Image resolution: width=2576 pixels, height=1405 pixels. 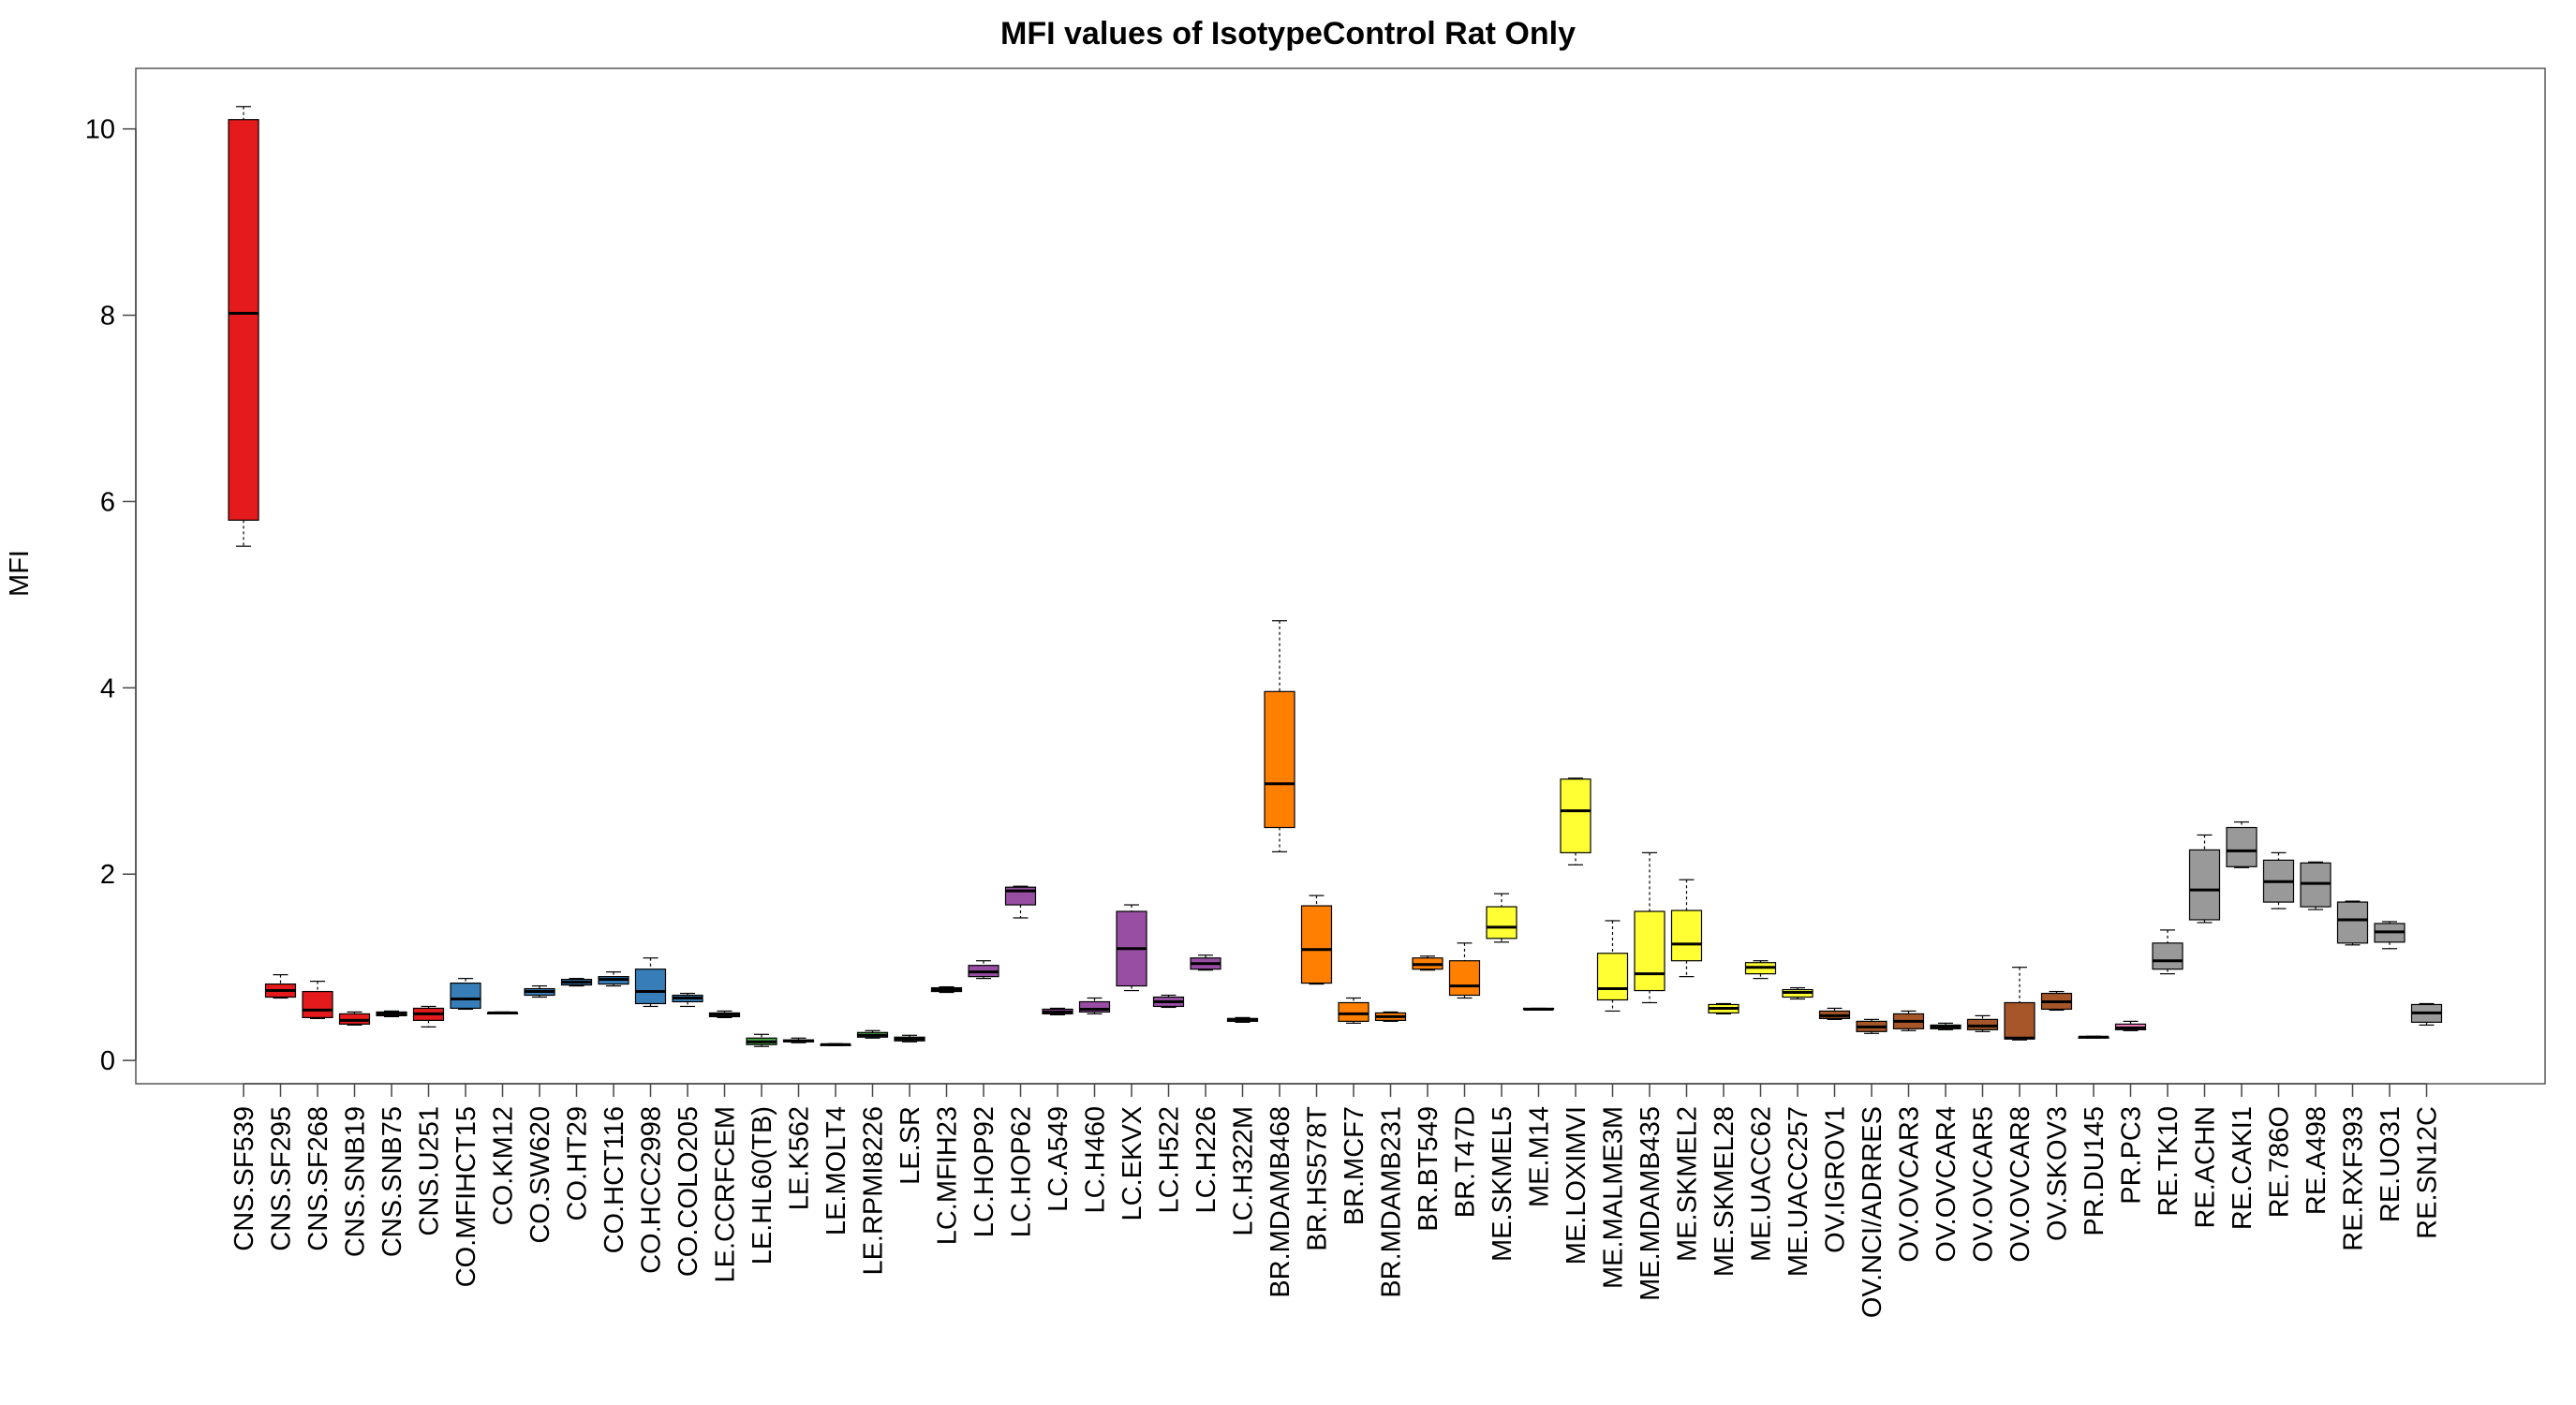 What do you see at coordinates (1170, 1159) in the screenshot?
I see `x-tick-label: LC.H522` at bounding box center [1170, 1159].